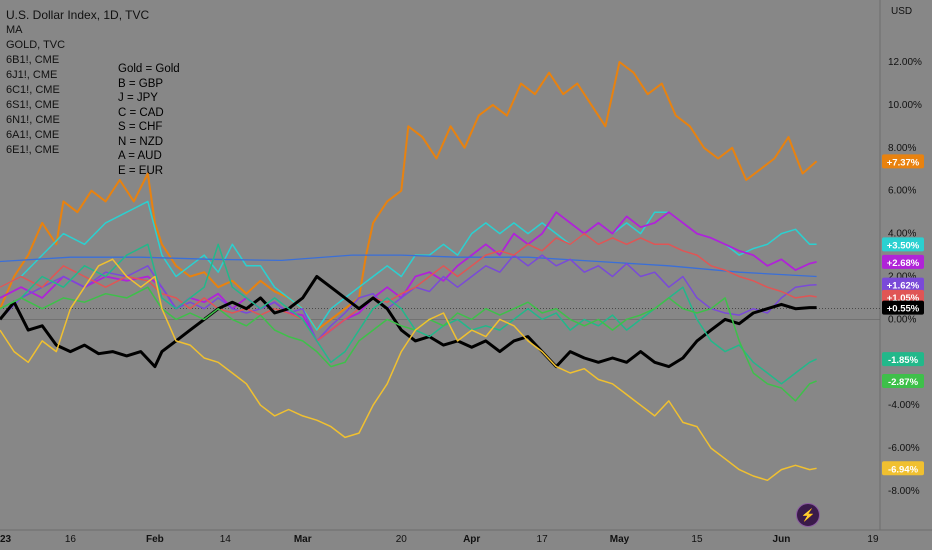 The height and width of the screenshot is (550, 932). Describe the element at coordinates (901, 11) in the screenshot. I see `y-unit-label: USD` at that location.